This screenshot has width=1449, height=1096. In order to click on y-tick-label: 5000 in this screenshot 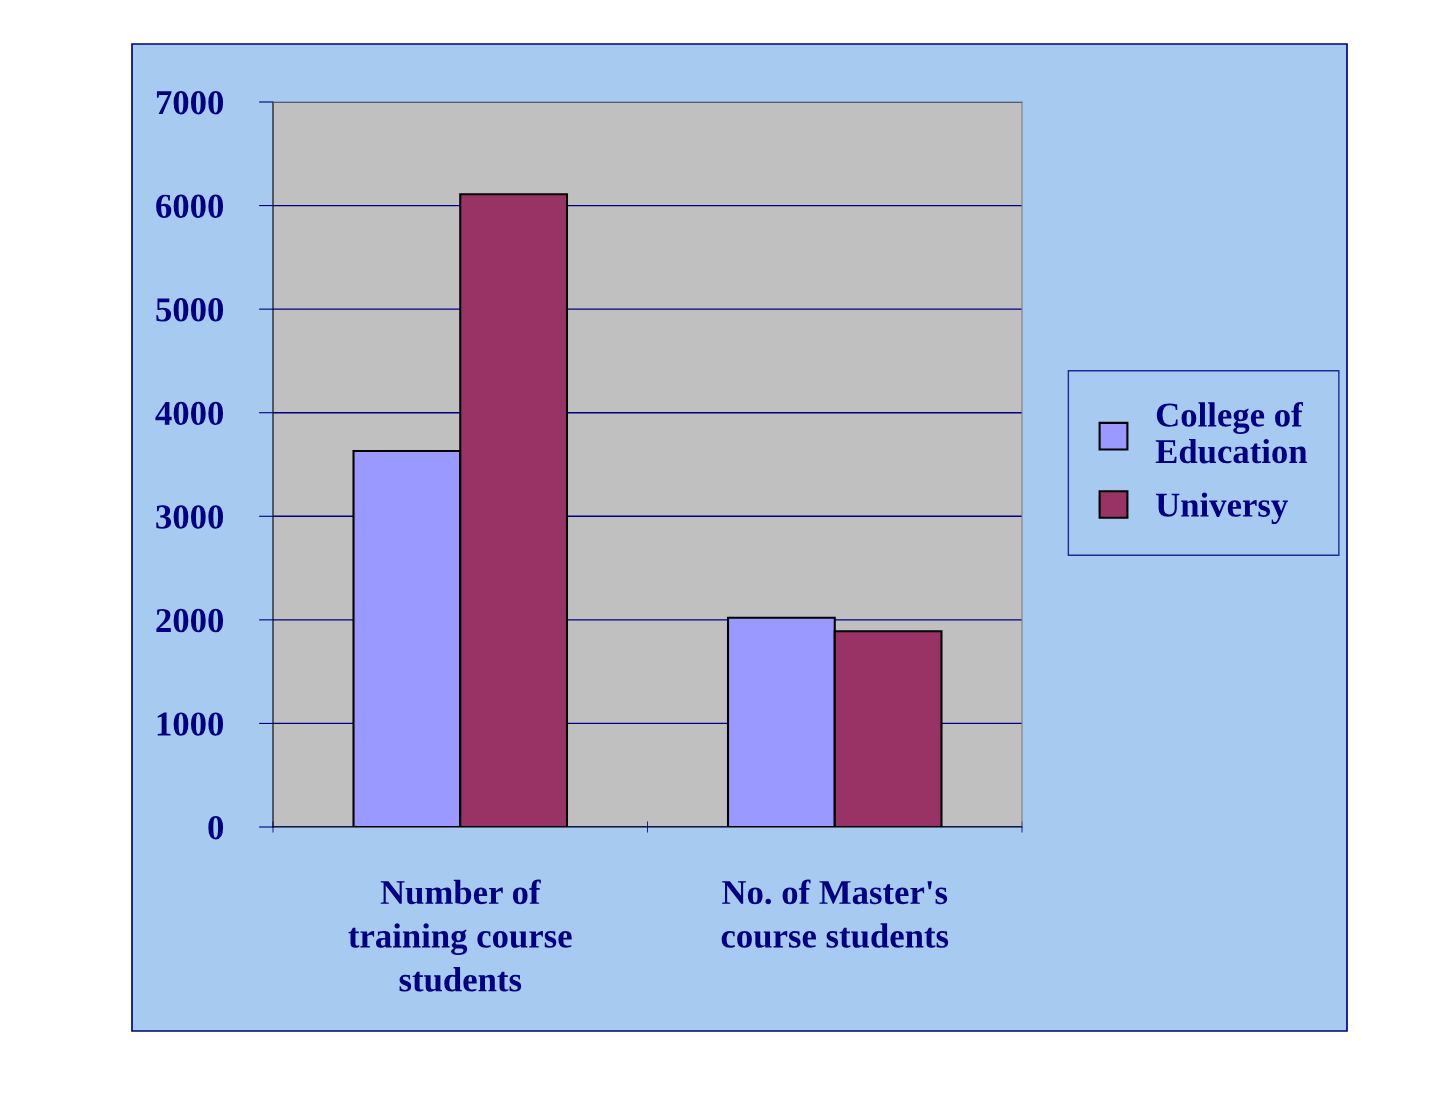, I will do `click(190, 310)`.